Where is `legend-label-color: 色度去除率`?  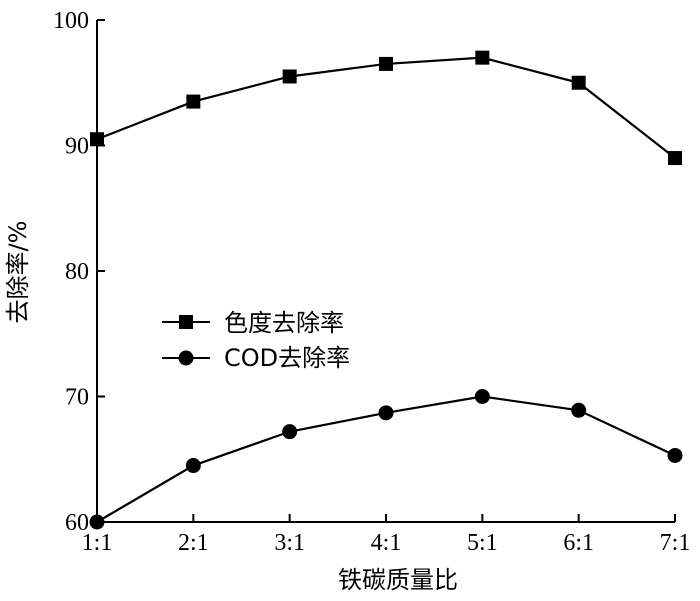 legend-label-color: 色度去除率 is located at coordinates (284, 323).